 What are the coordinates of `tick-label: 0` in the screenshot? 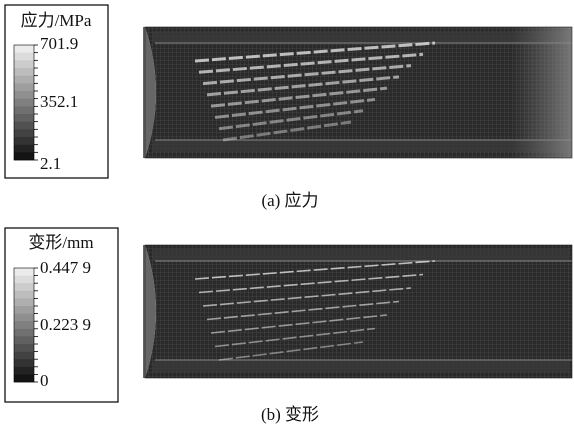 It's located at (44, 380).